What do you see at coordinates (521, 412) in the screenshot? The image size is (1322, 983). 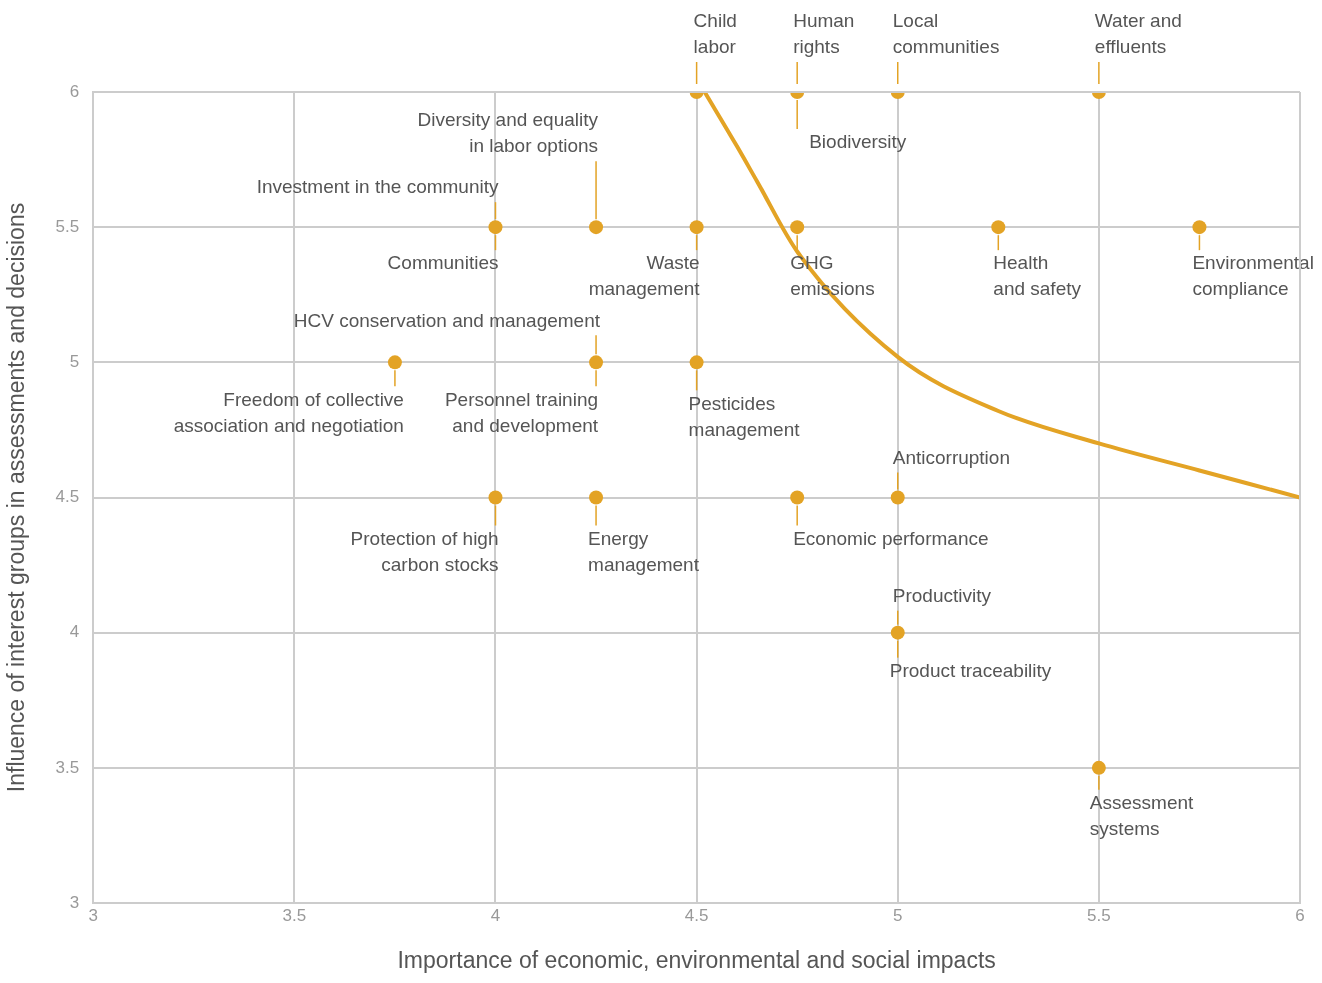 I see `annotation: Personnel training and development` at bounding box center [521, 412].